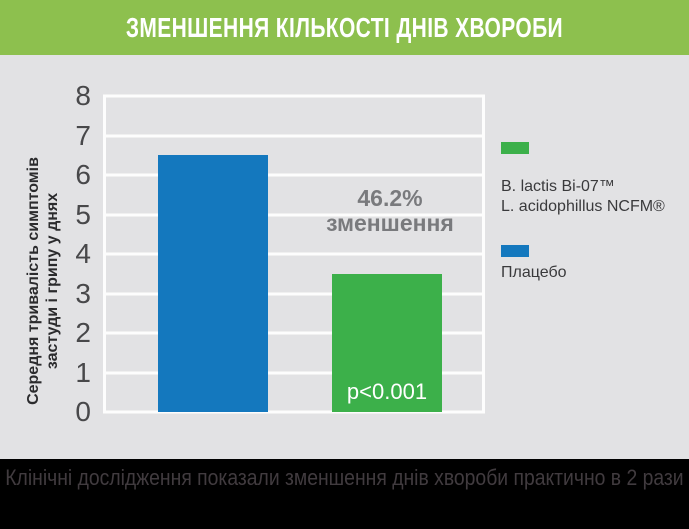 The width and height of the screenshot is (689, 529). What do you see at coordinates (83, 214) in the screenshot?
I see `y-tick-label: 5` at bounding box center [83, 214].